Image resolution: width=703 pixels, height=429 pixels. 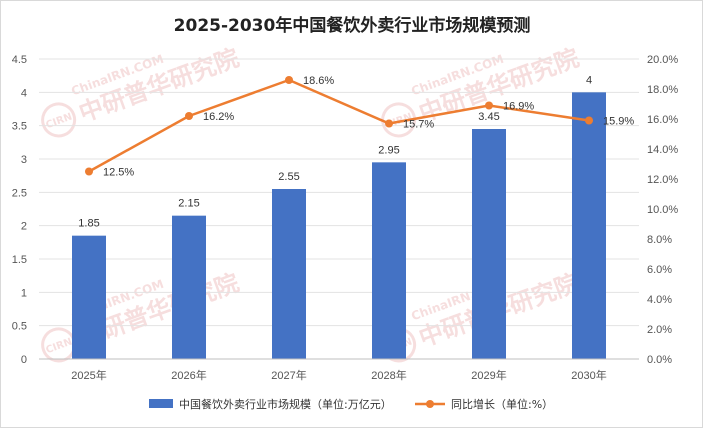 What do you see at coordinates (418, 125) in the screenshot?
I see `line-data-label: 15.7%` at bounding box center [418, 125].